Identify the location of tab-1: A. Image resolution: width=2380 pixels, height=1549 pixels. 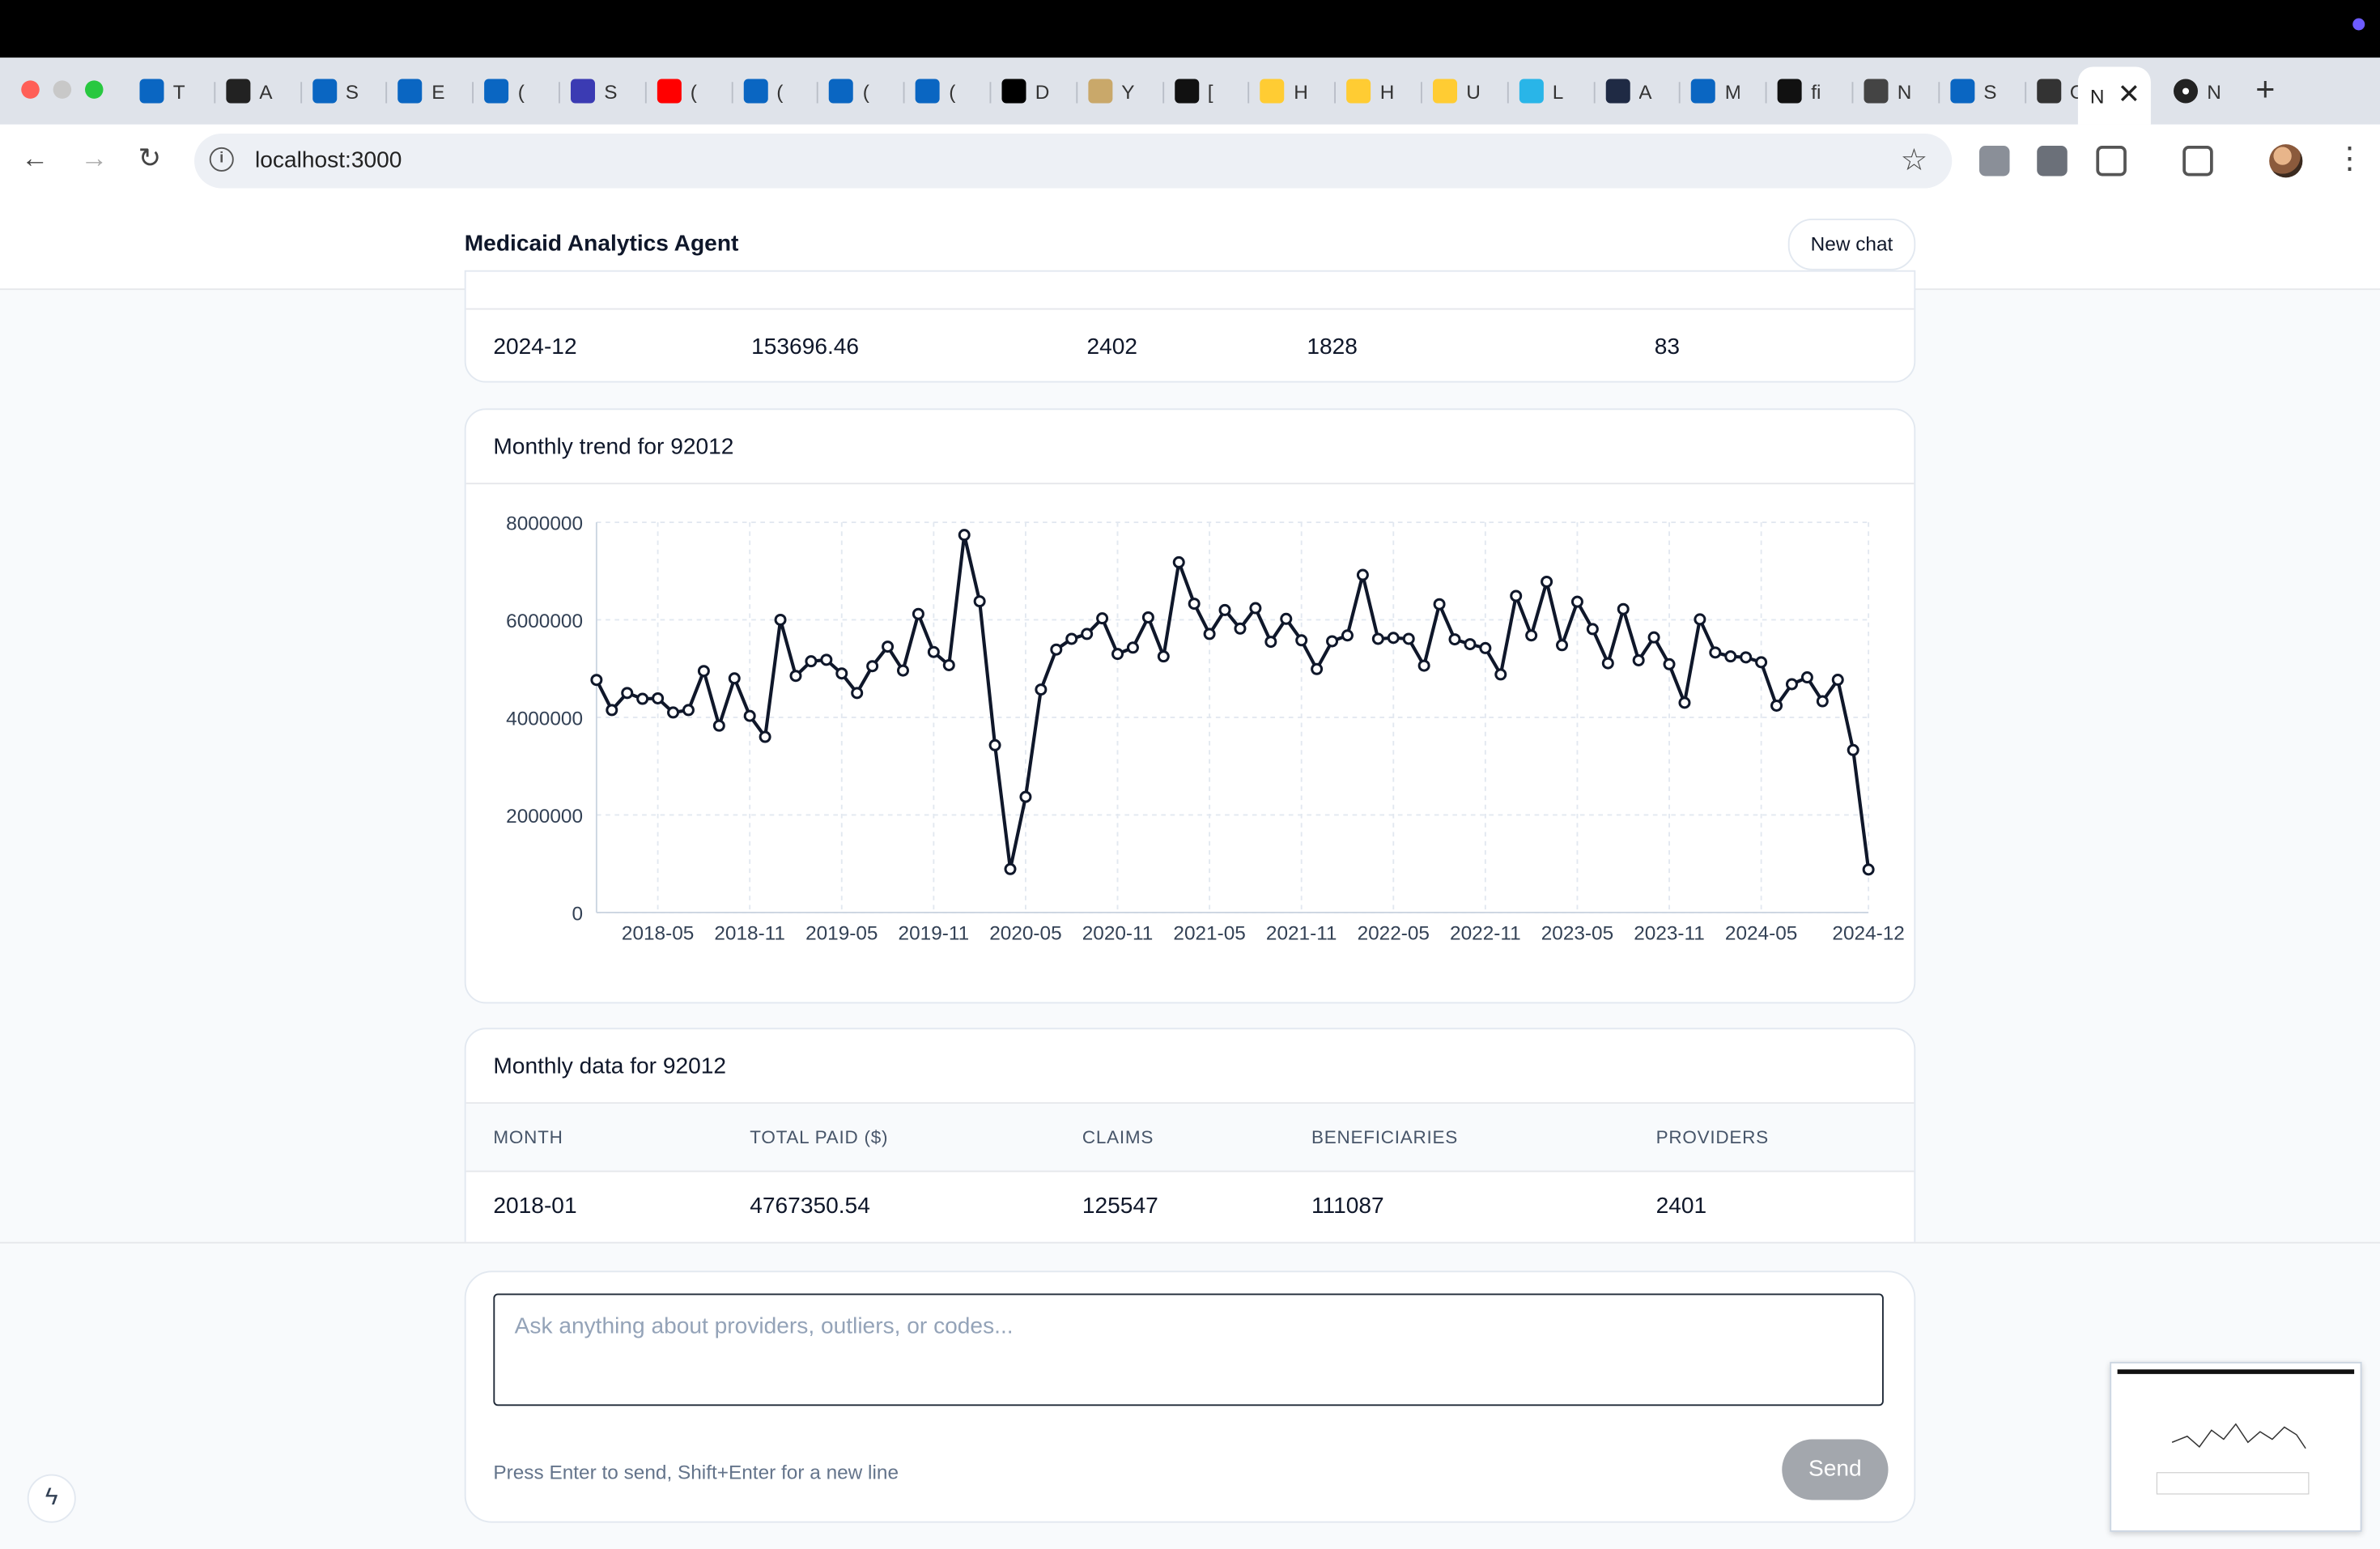
(250, 91).